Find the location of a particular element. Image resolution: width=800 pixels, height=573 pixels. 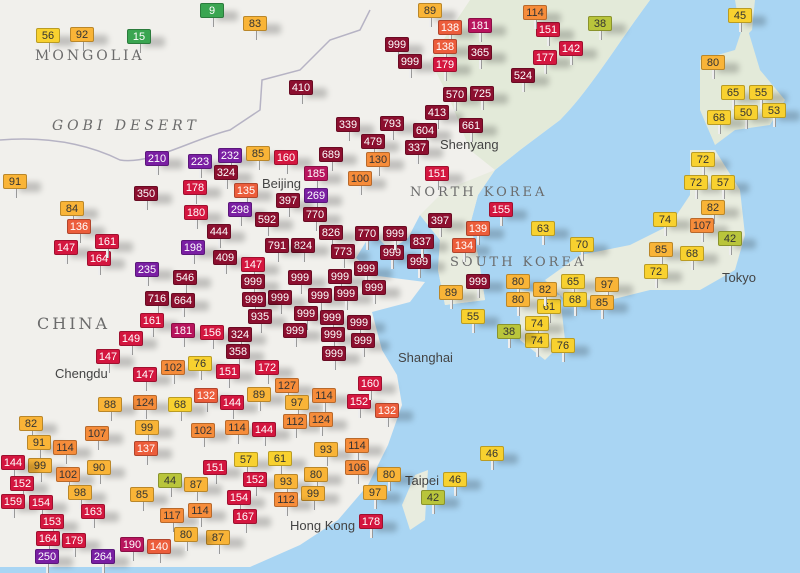

aqi-value-label: 793 is located at coordinates (392, 123).